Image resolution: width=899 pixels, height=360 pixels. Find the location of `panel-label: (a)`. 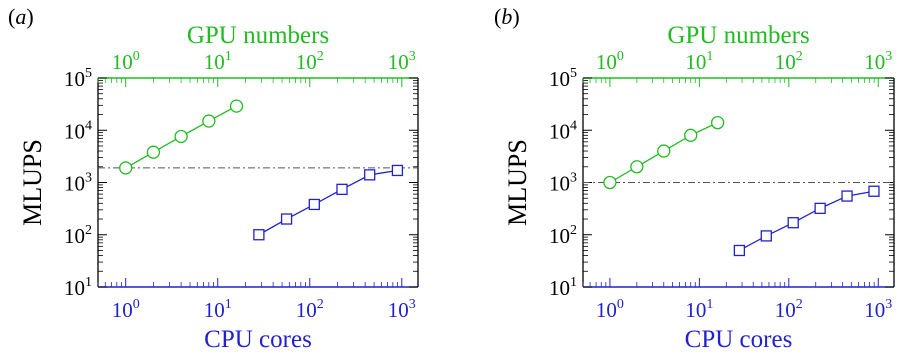

panel-label: (a) is located at coordinates (21, 16).